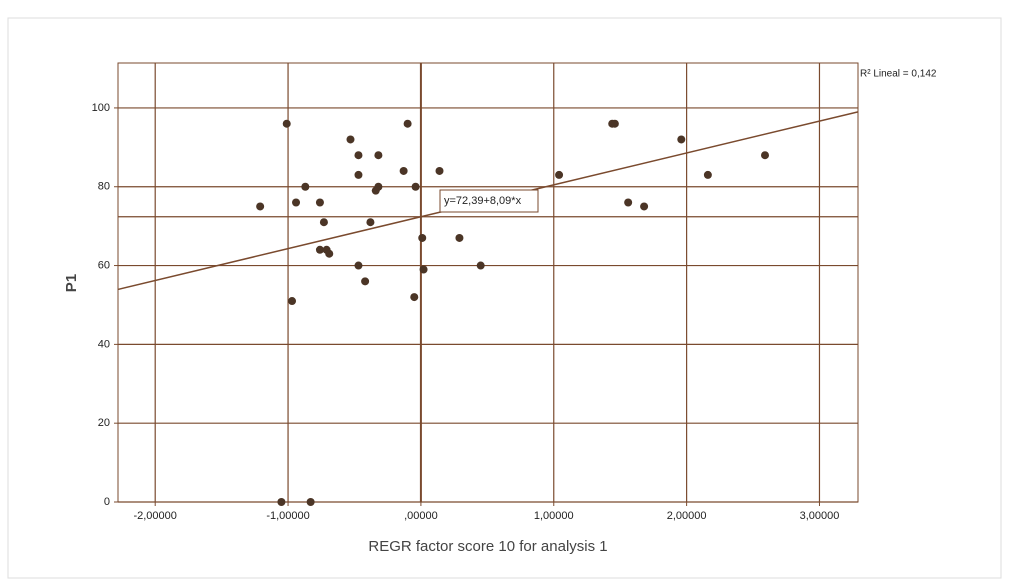 This screenshot has height=585, width=1010. Describe the element at coordinates (71, 283) in the screenshot. I see `y-axis-label: P1` at that location.